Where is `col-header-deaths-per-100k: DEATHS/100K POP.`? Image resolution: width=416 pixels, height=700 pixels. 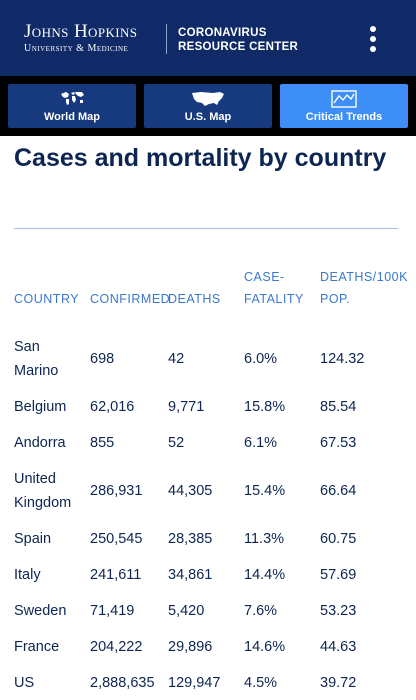
col-header-deaths-per-100k: DEATHS/100K POP. is located at coordinates (364, 288).